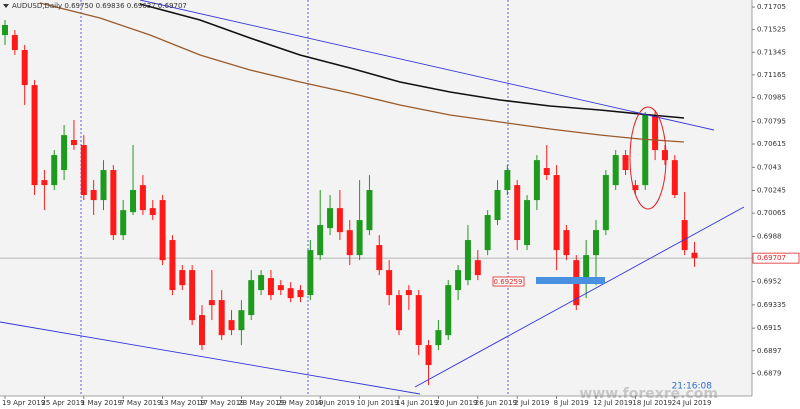 The width and height of the screenshot is (800, 409). What do you see at coordinates (769, 351) in the screenshot?
I see `y-tick-label: 0.6897` at bounding box center [769, 351].